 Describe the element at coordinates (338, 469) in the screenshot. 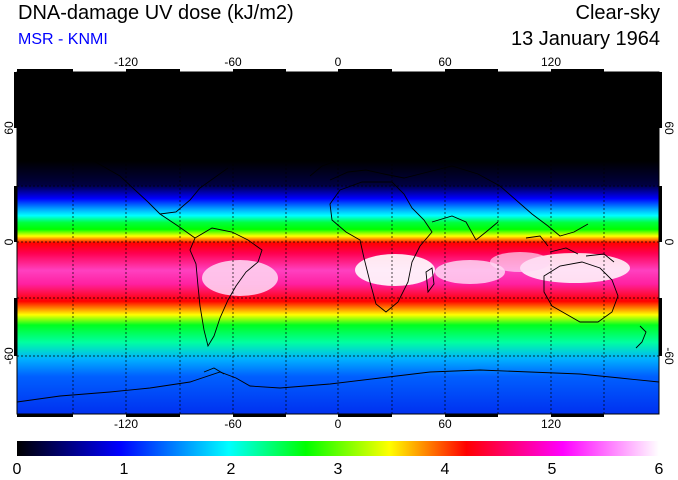

I see `colorbar-label: 3` at that location.